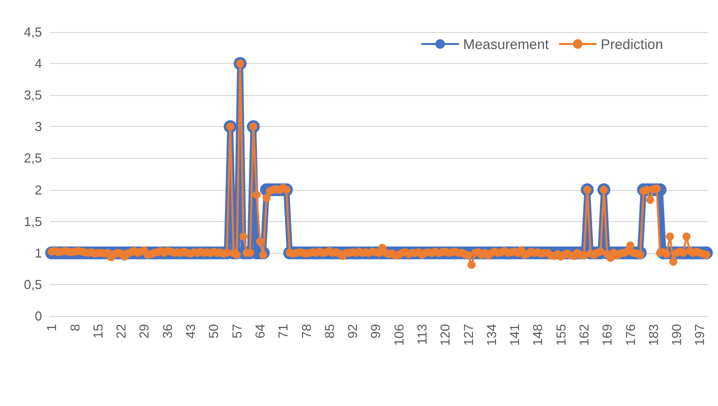  Describe the element at coordinates (398, 335) in the screenshot. I see `x-tick-label: 106` at that location.